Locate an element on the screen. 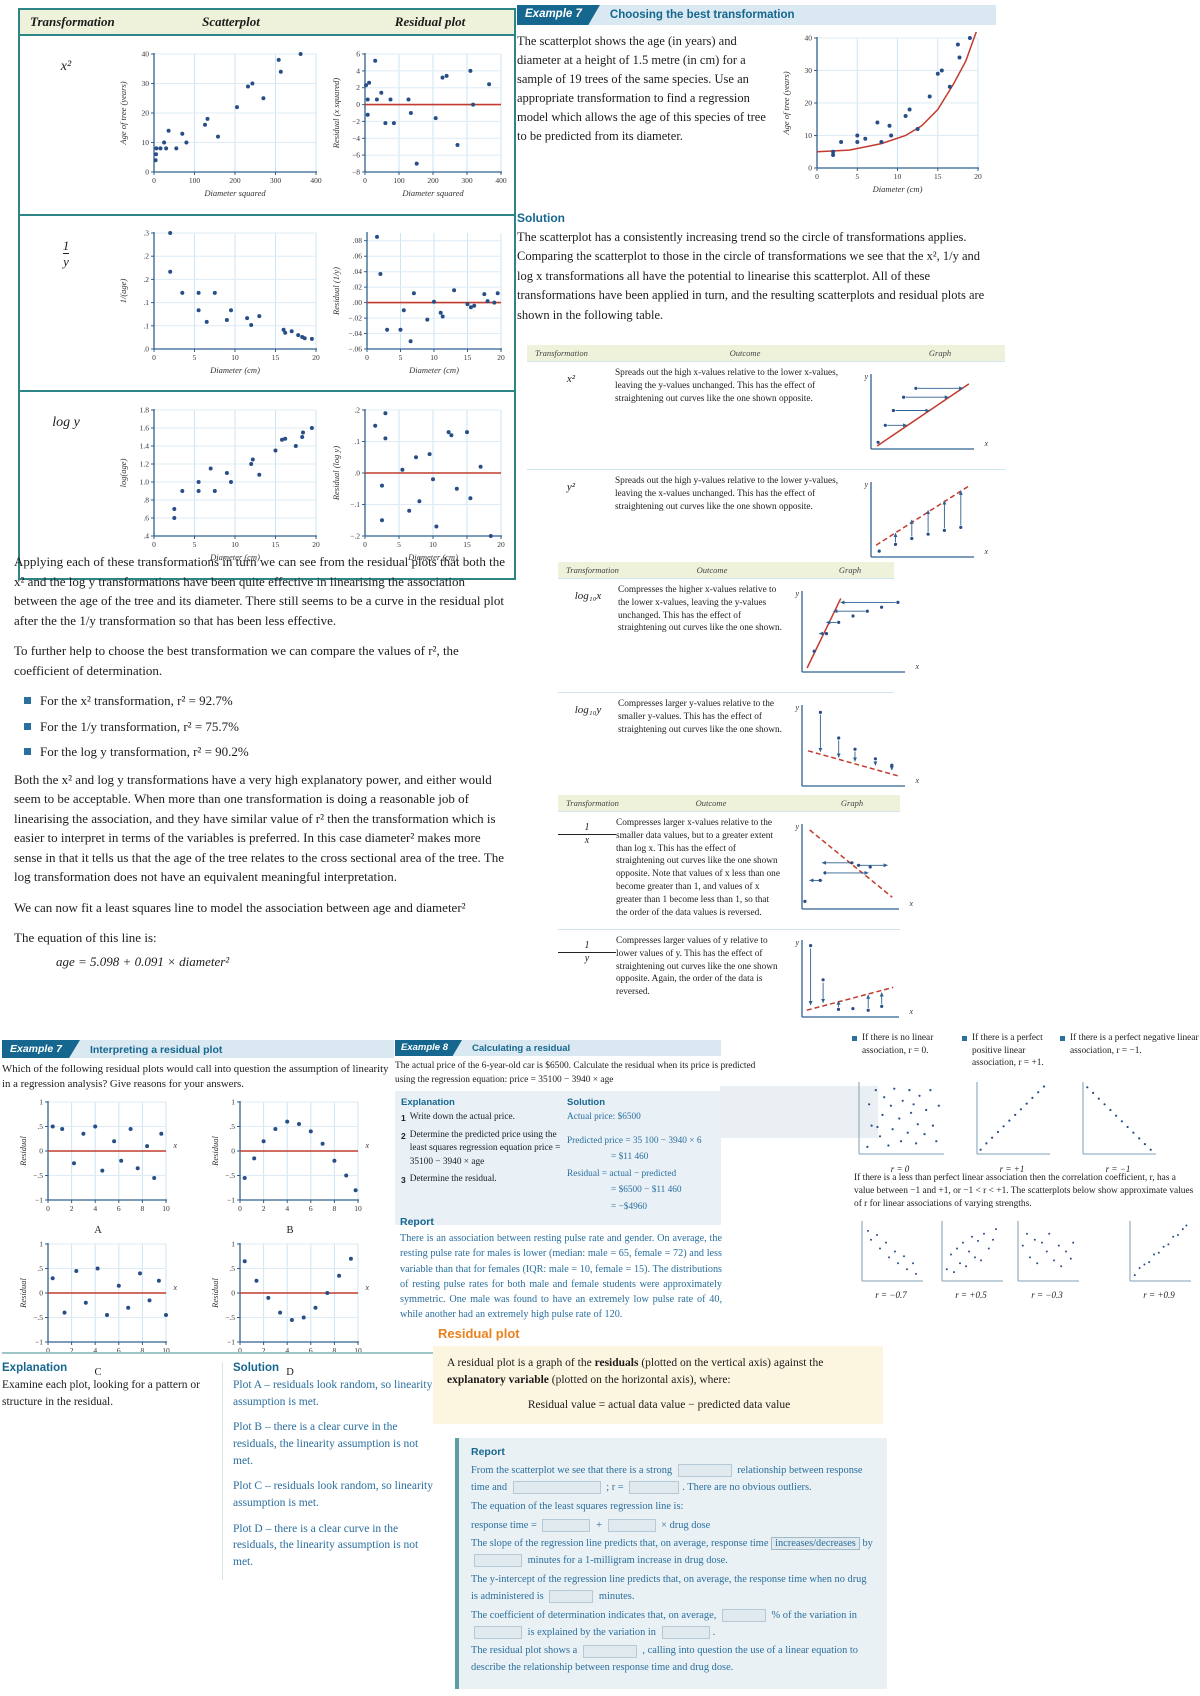 The width and height of the screenshot is (1200, 1696). svg-text: Residual (1/y) is located at coordinates (336, 290).